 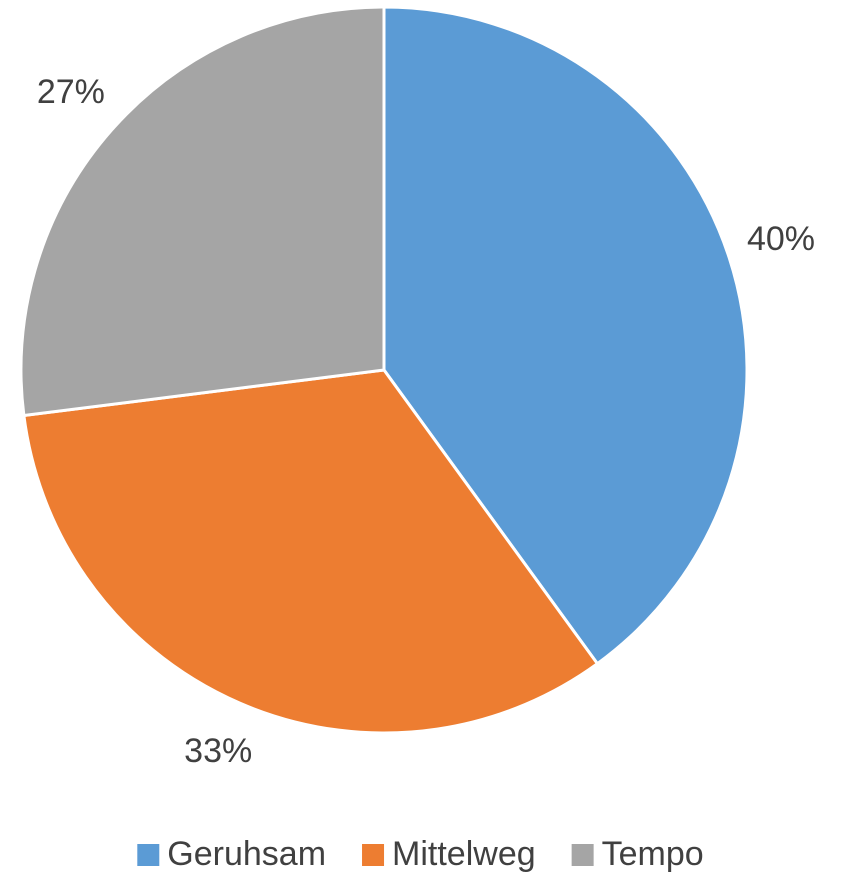 I want to click on legend-label: Tempo, so click(x=653, y=854).